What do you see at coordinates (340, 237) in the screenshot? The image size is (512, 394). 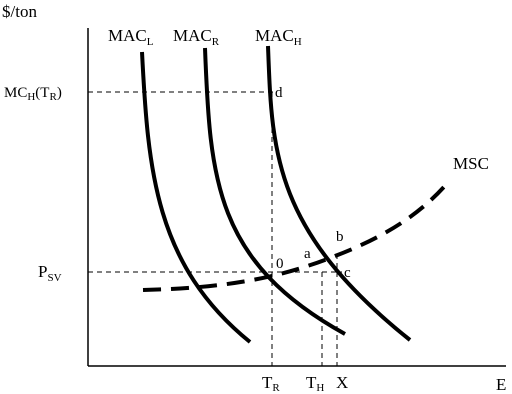 I see `point-b-label: b` at bounding box center [340, 237].